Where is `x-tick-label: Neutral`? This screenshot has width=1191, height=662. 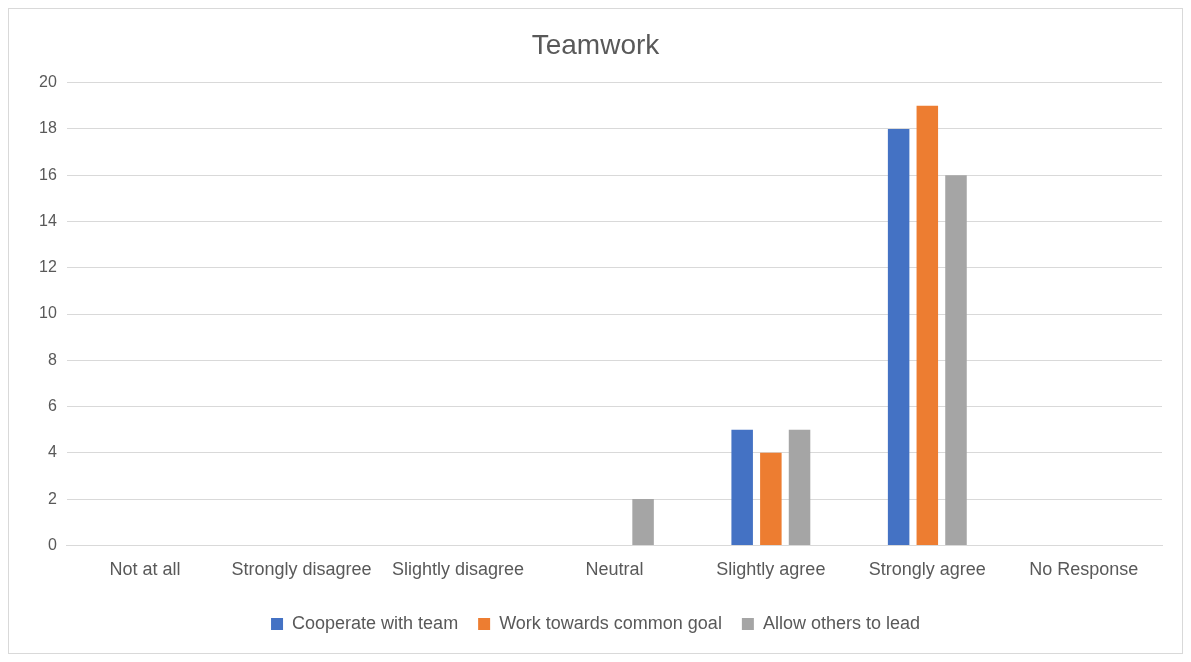
x-tick-label: Neutral is located at coordinates (614, 569).